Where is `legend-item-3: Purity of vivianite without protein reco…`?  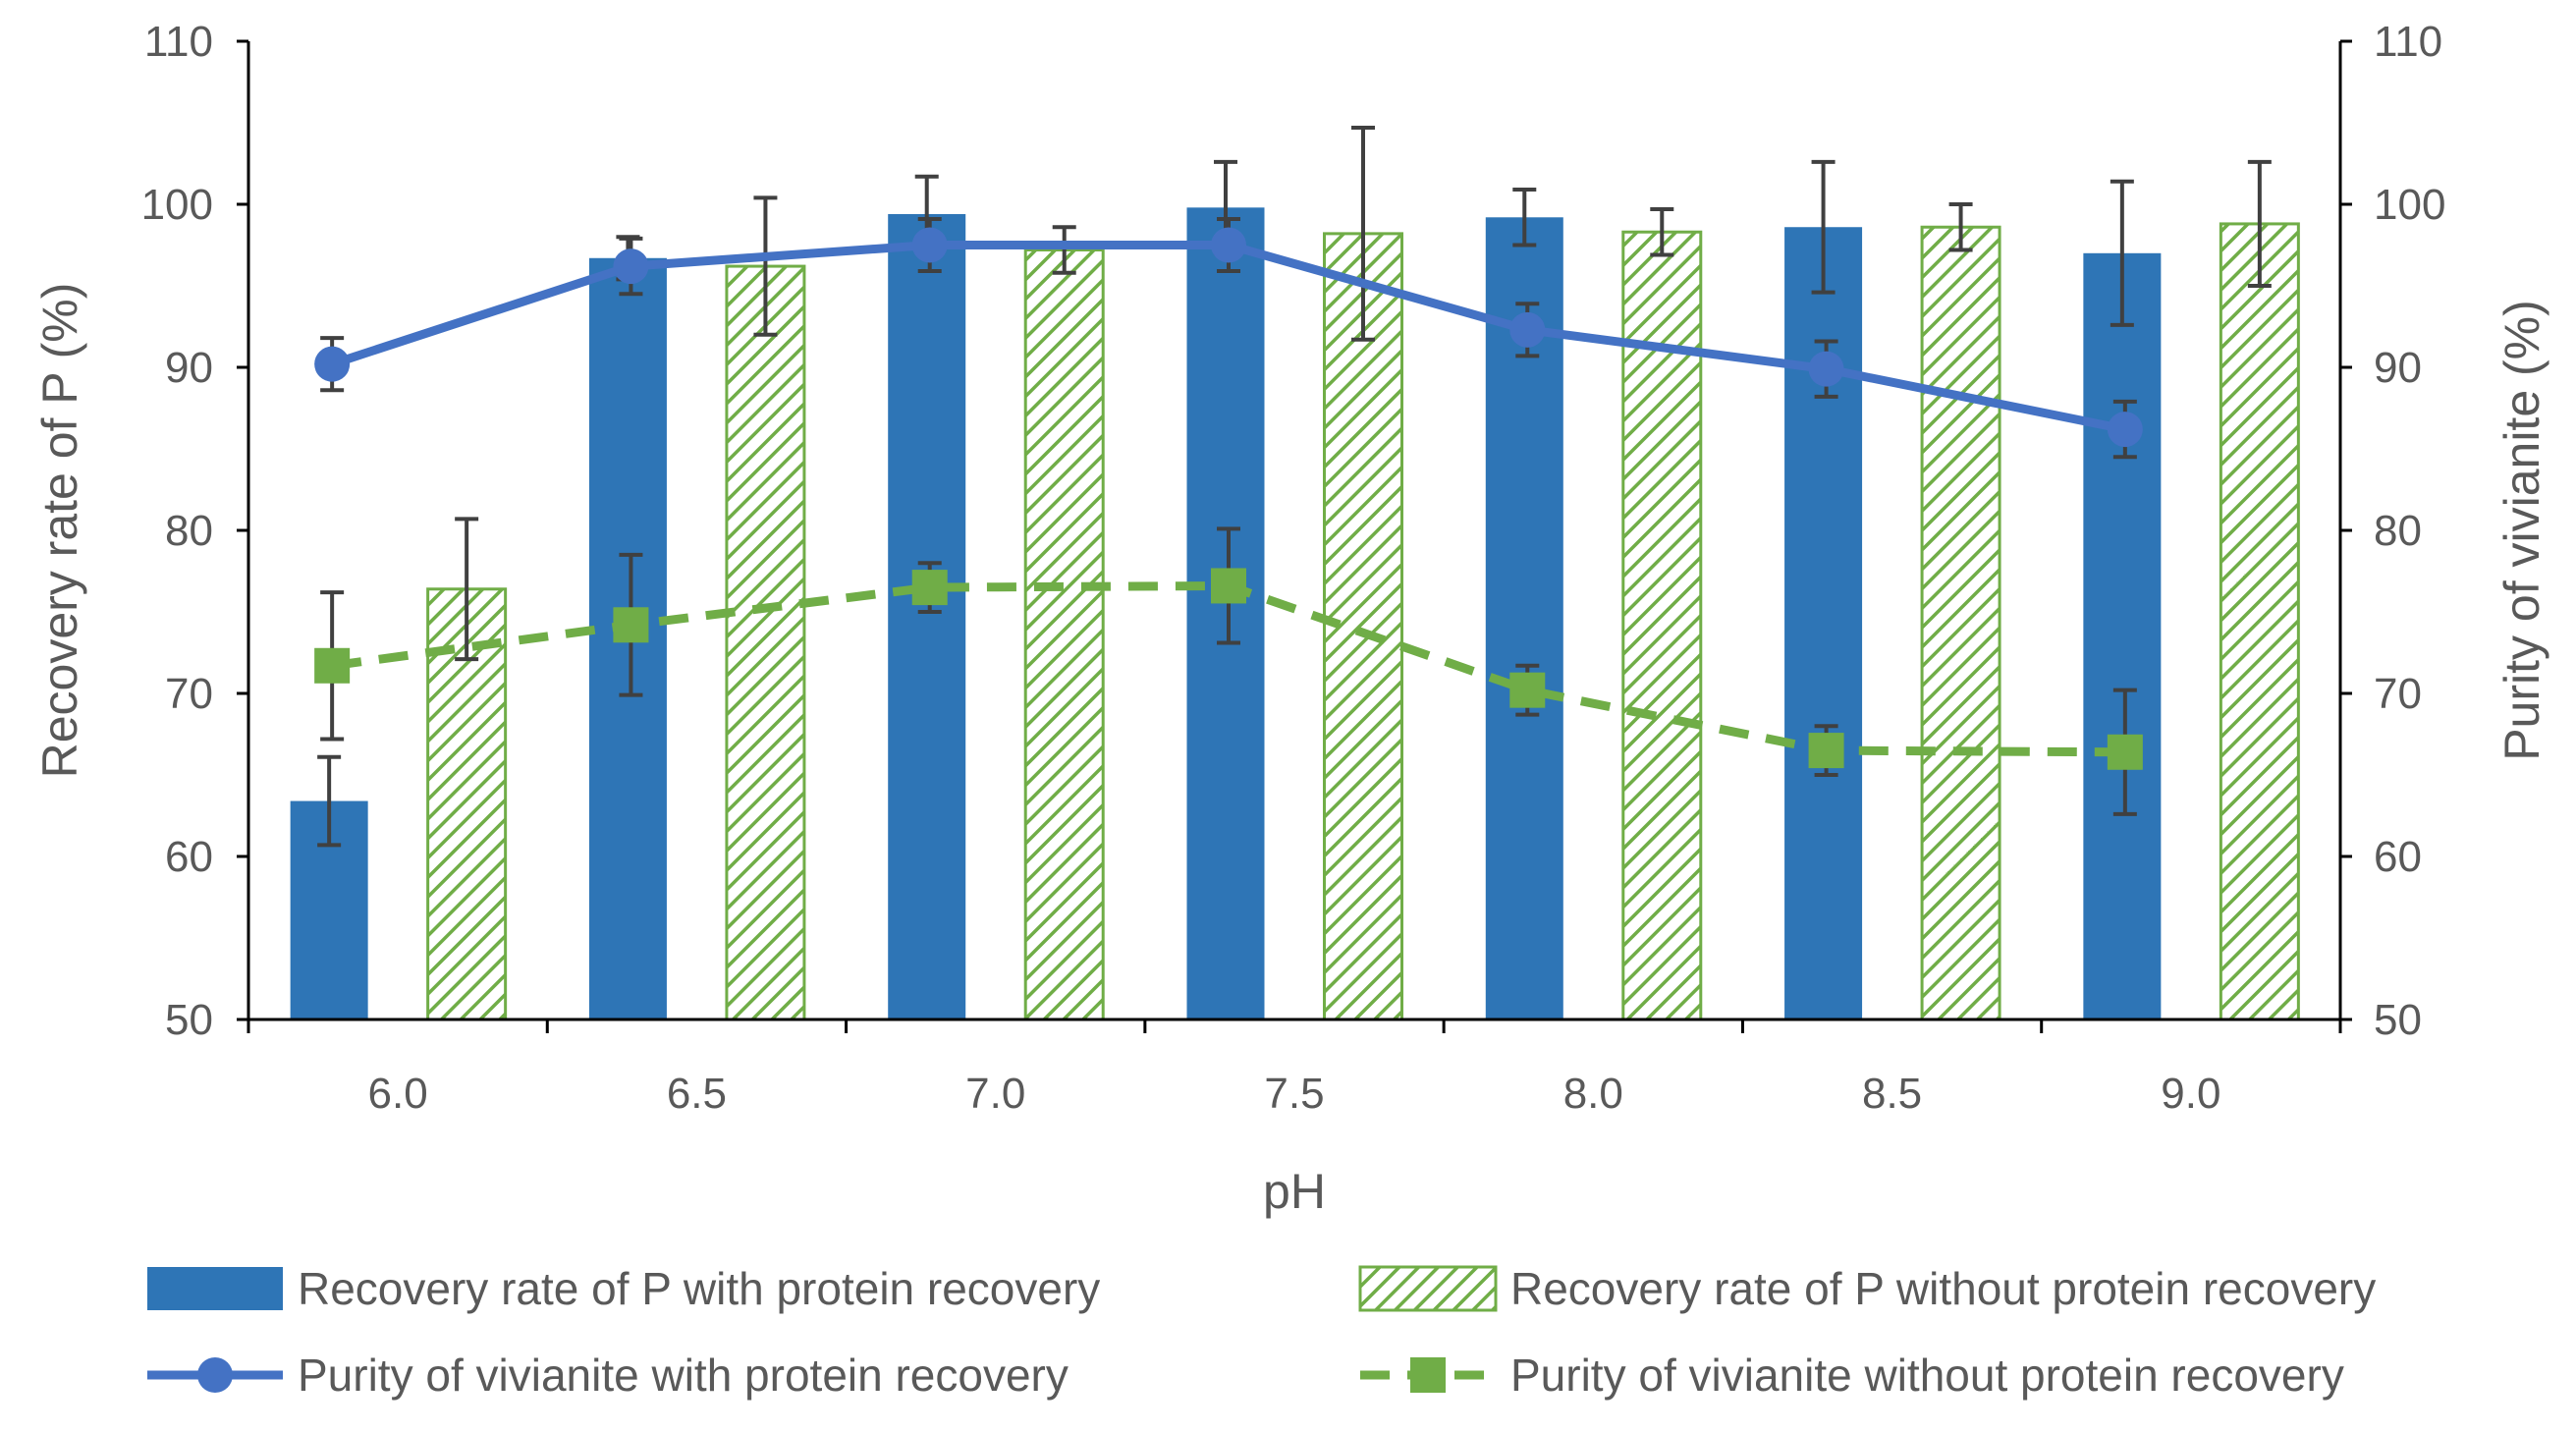 legend-item-3: Purity of vivianite without protein reco… is located at coordinates (1852, 1375).